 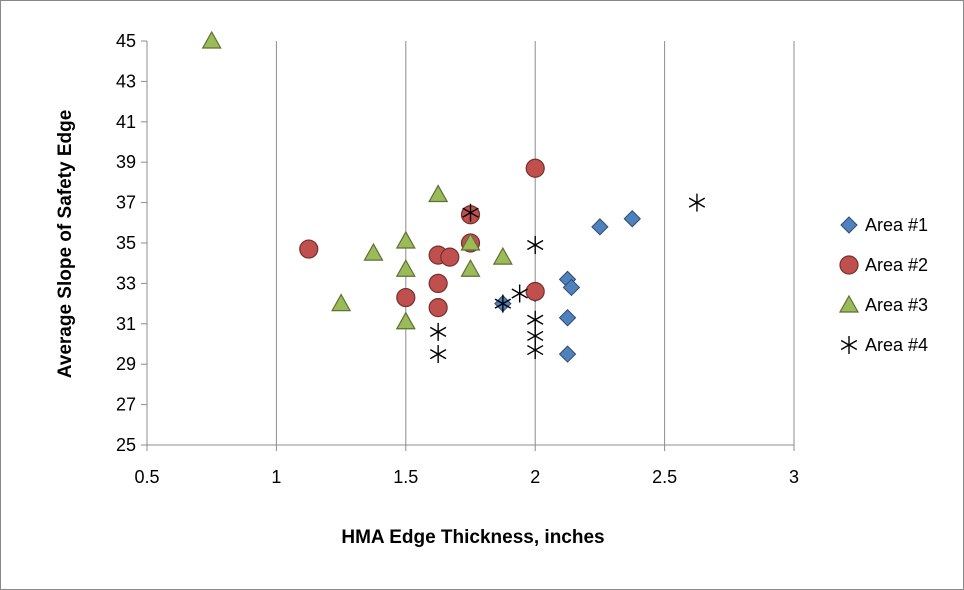 What do you see at coordinates (664, 477) in the screenshot?
I see `x-tick-label: 2.5` at bounding box center [664, 477].